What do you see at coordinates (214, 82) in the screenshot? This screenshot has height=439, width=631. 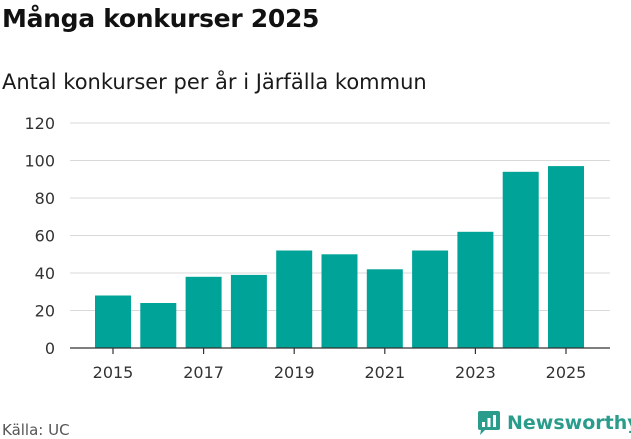 I see `chart-subtitle: Antal konkurser per år i Järfälla kommun` at bounding box center [214, 82].